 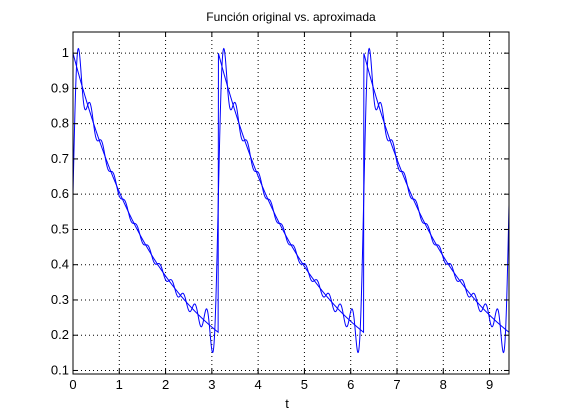 I want to click on x-tick-label: 9, so click(x=489, y=384).